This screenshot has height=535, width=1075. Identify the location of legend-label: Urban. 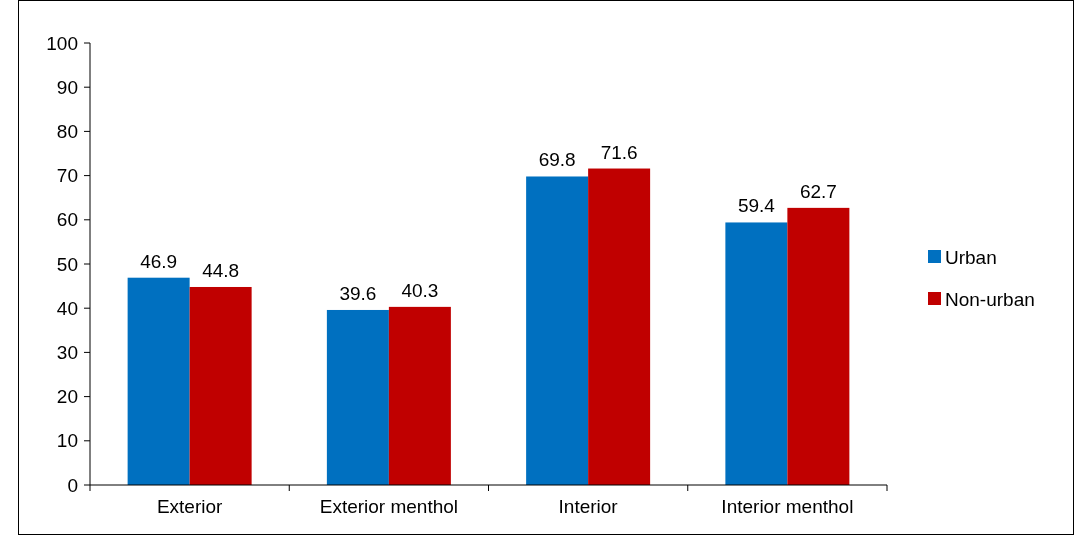
(971, 257).